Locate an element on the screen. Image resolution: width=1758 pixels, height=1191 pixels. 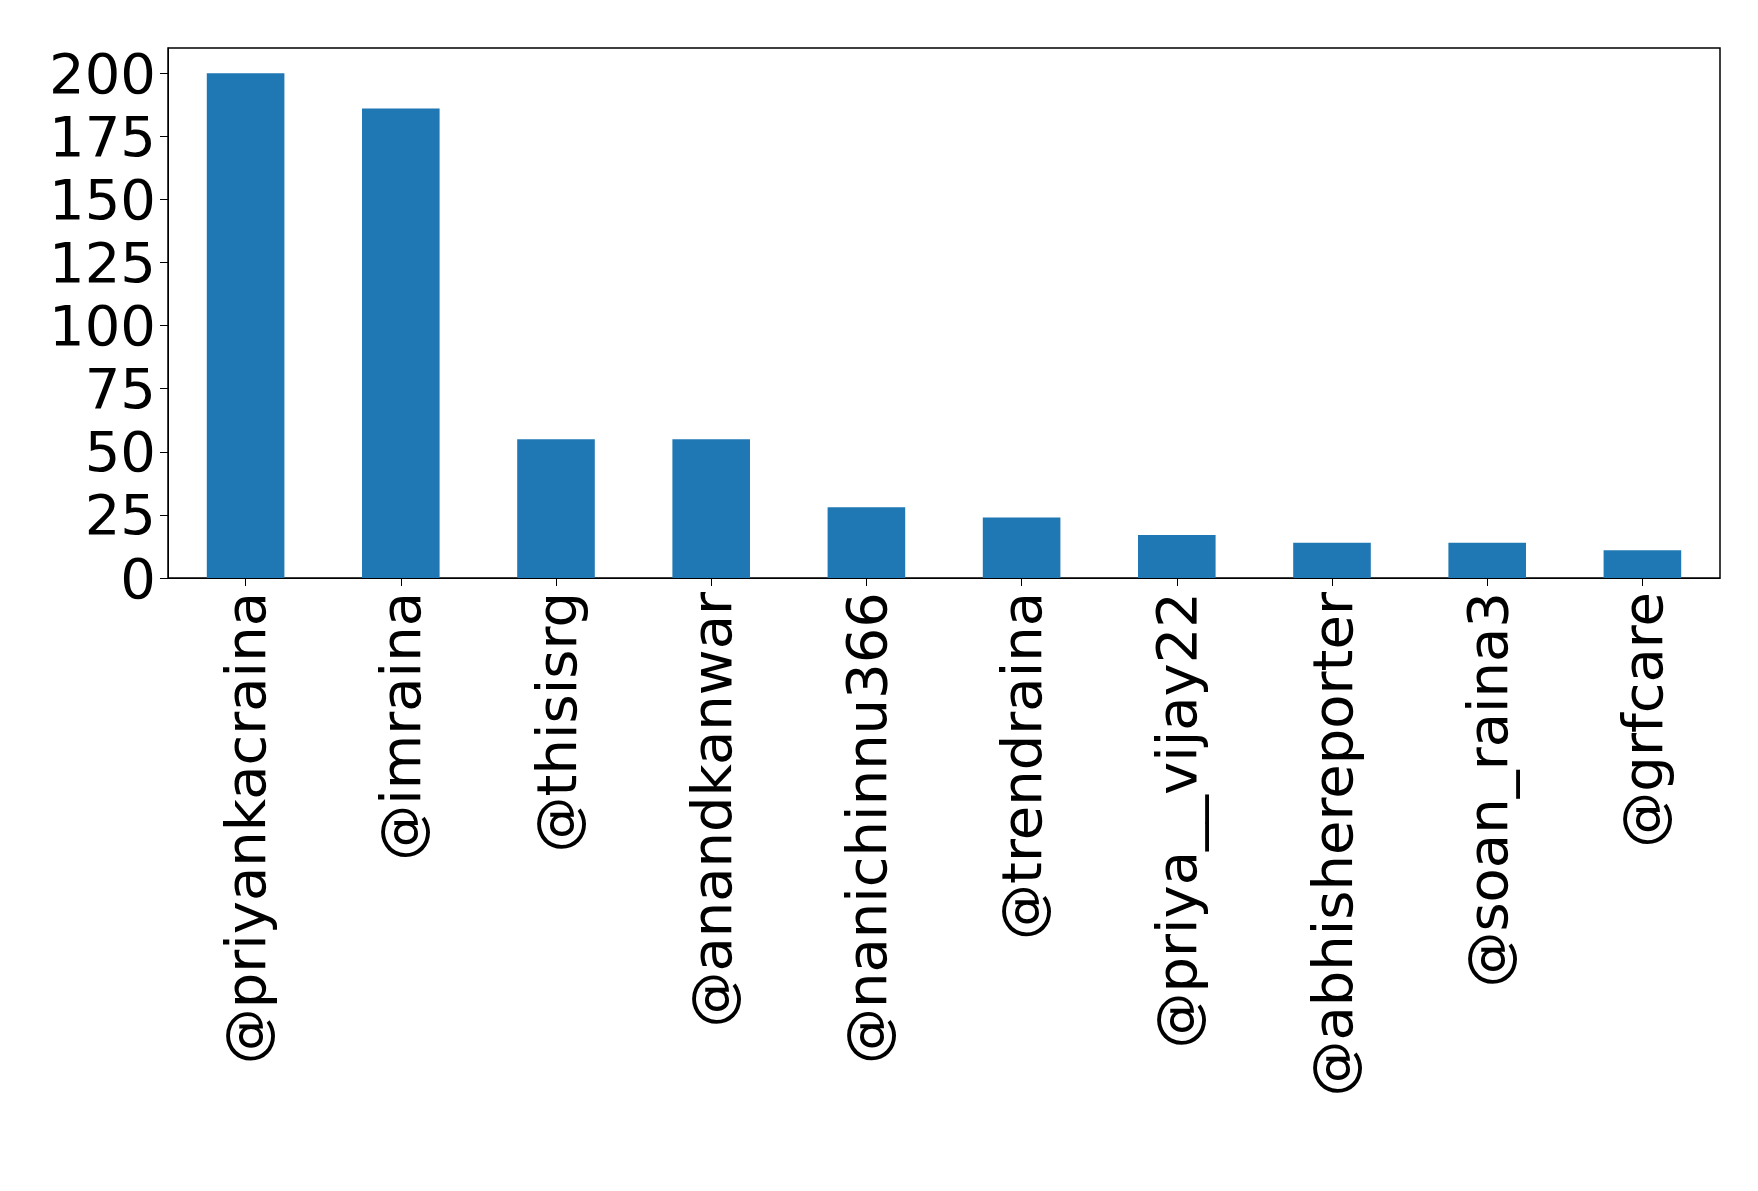
x-tick-label: @priyankacraina is located at coordinates (246, 828).